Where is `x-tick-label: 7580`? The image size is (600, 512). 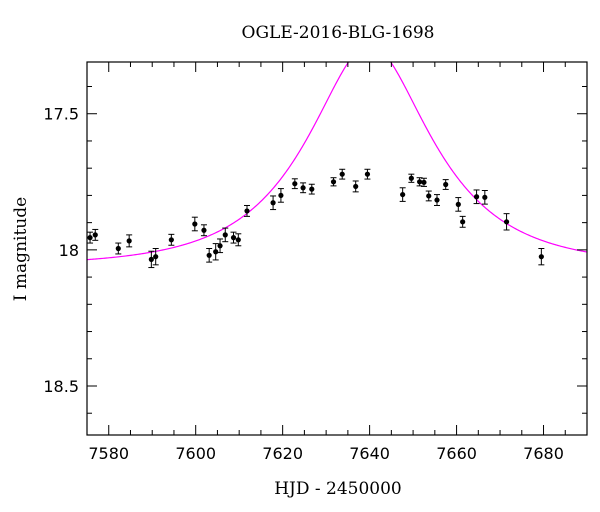
x-tick-label: 7580 is located at coordinates (108, 453).